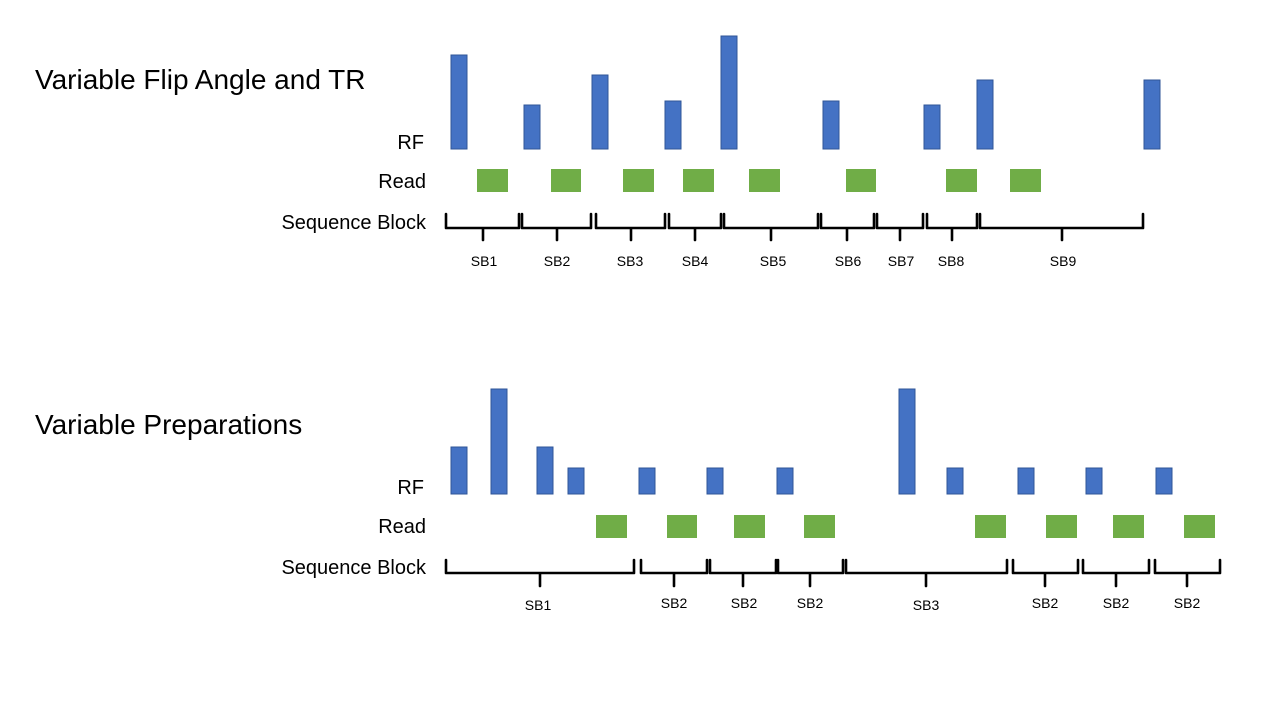  Describe the element at coordinates (200, 79) in the screenshot. I see `panel-title: Variable Flip Angle and TR` at that location.